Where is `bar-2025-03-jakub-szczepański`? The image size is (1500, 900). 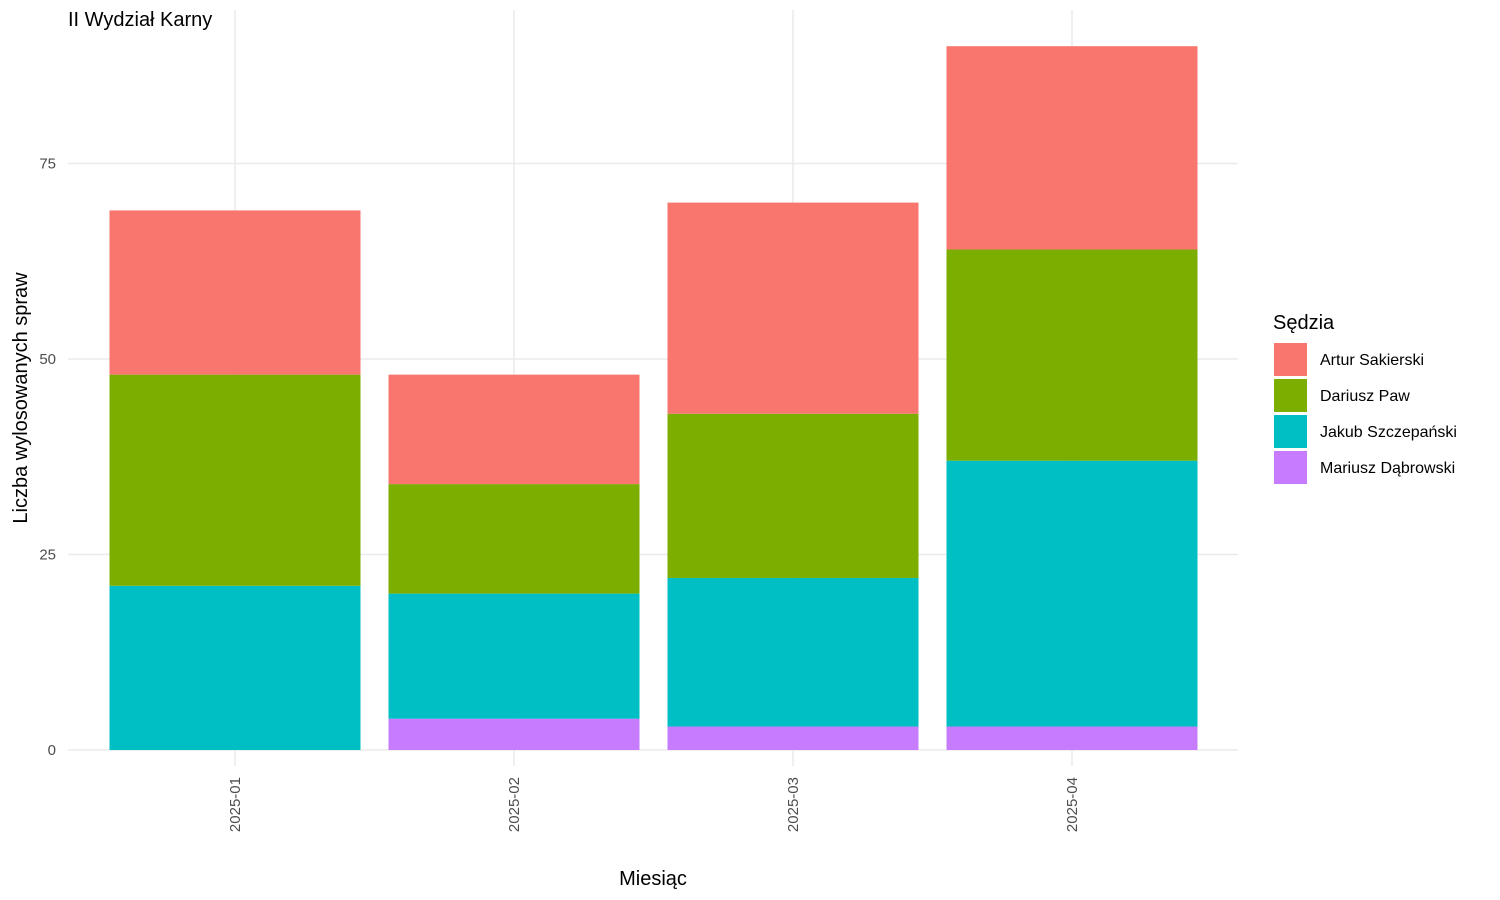 bar-2025-03-jakub-szczepański is located at coordinates (793, 652).